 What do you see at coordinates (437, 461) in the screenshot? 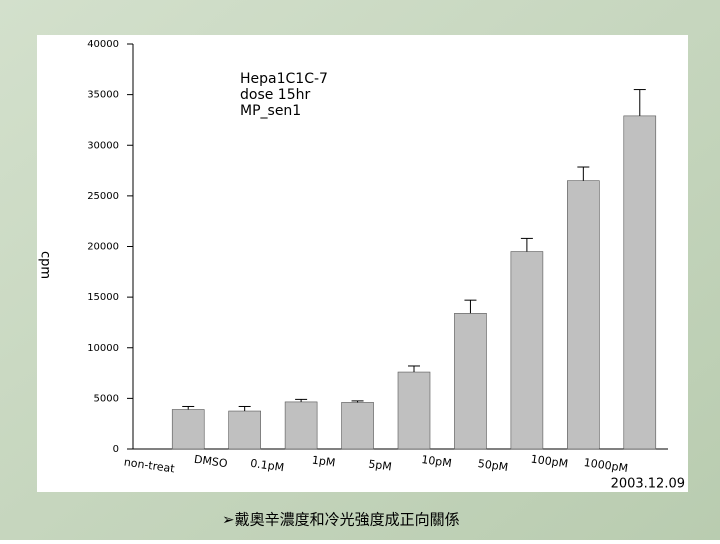
I see `x-tick-label: 10pM` at bounding box center [437, 461].